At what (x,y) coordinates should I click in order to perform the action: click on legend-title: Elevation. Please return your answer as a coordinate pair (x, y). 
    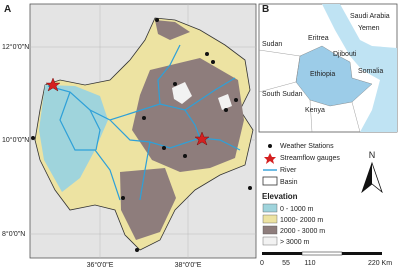
    Looking at the image, I should click on (280, 196).